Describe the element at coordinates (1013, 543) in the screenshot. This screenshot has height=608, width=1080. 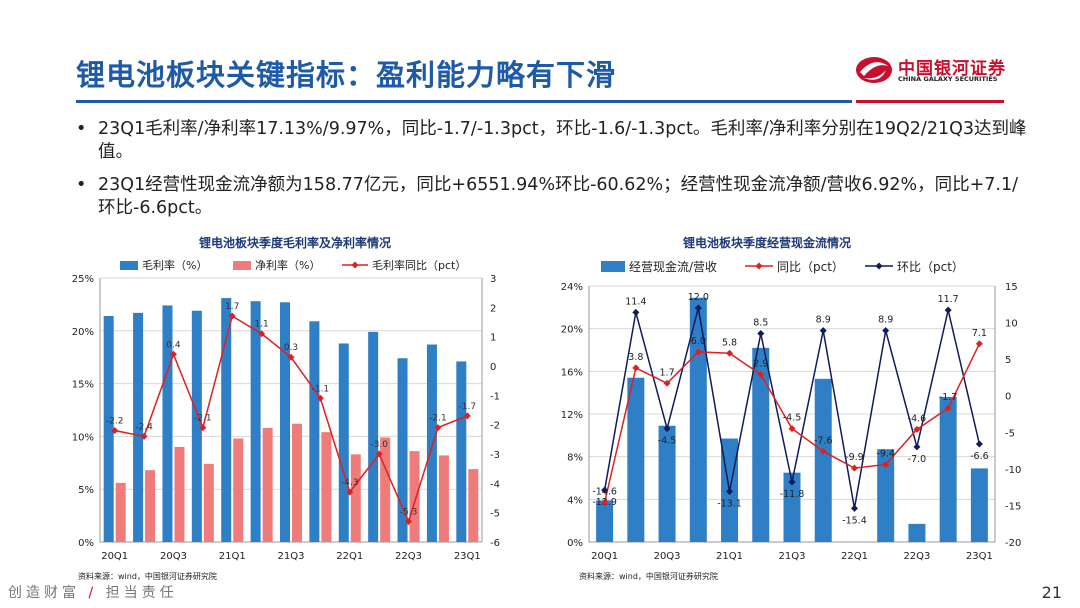
I see `y-right-tick-label: -20` at that location.